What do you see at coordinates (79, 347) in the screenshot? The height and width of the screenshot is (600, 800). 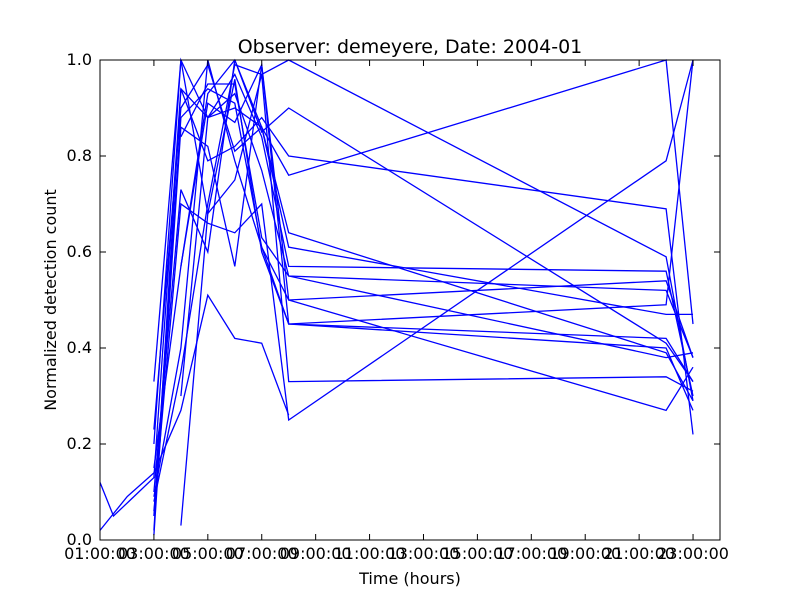 I see `y-tick-label: 0.4` at bounding box center [79, 347].